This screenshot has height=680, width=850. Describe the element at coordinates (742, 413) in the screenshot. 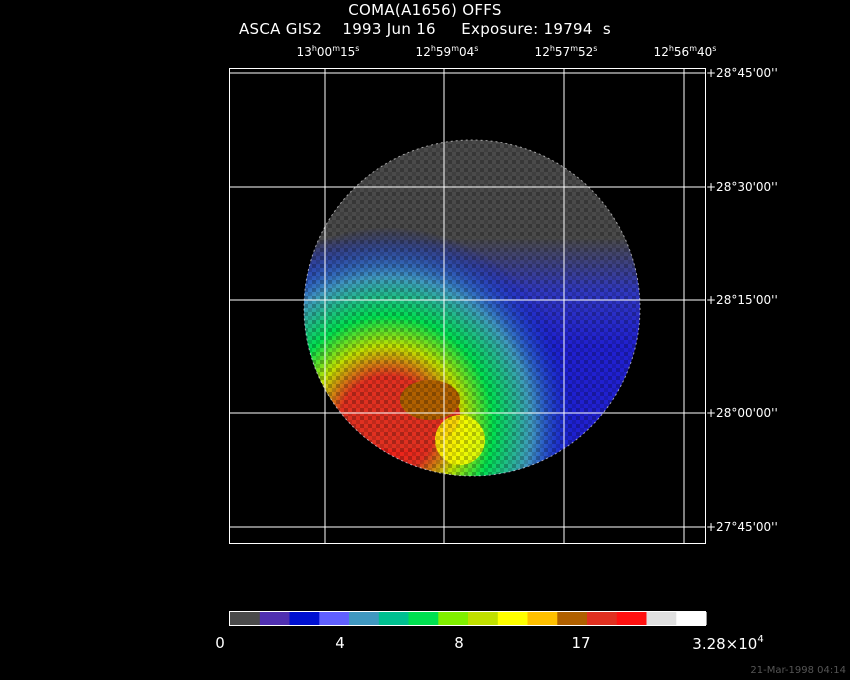

I see `dec-label-4: +28°00'00''` at that location.